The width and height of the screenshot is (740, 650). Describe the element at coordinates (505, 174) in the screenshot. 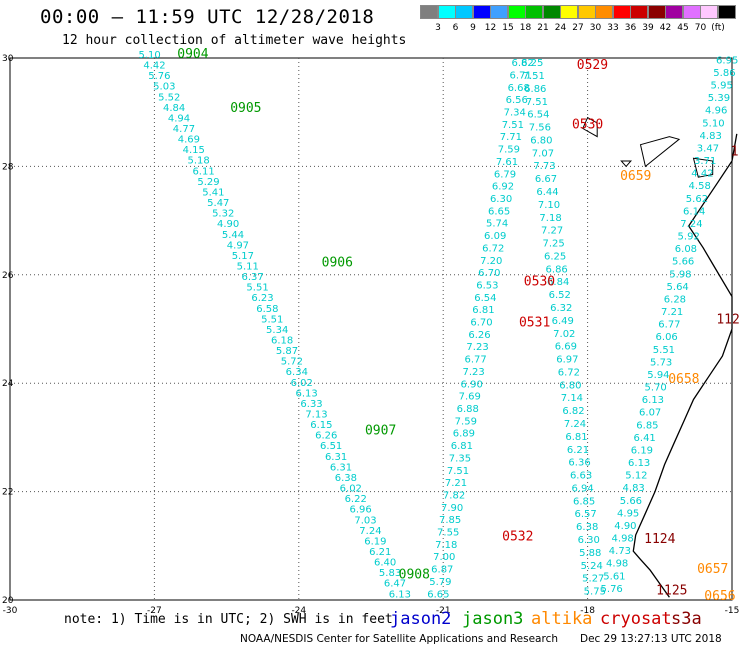

I see `swh-value-label: 6.79` at that location.